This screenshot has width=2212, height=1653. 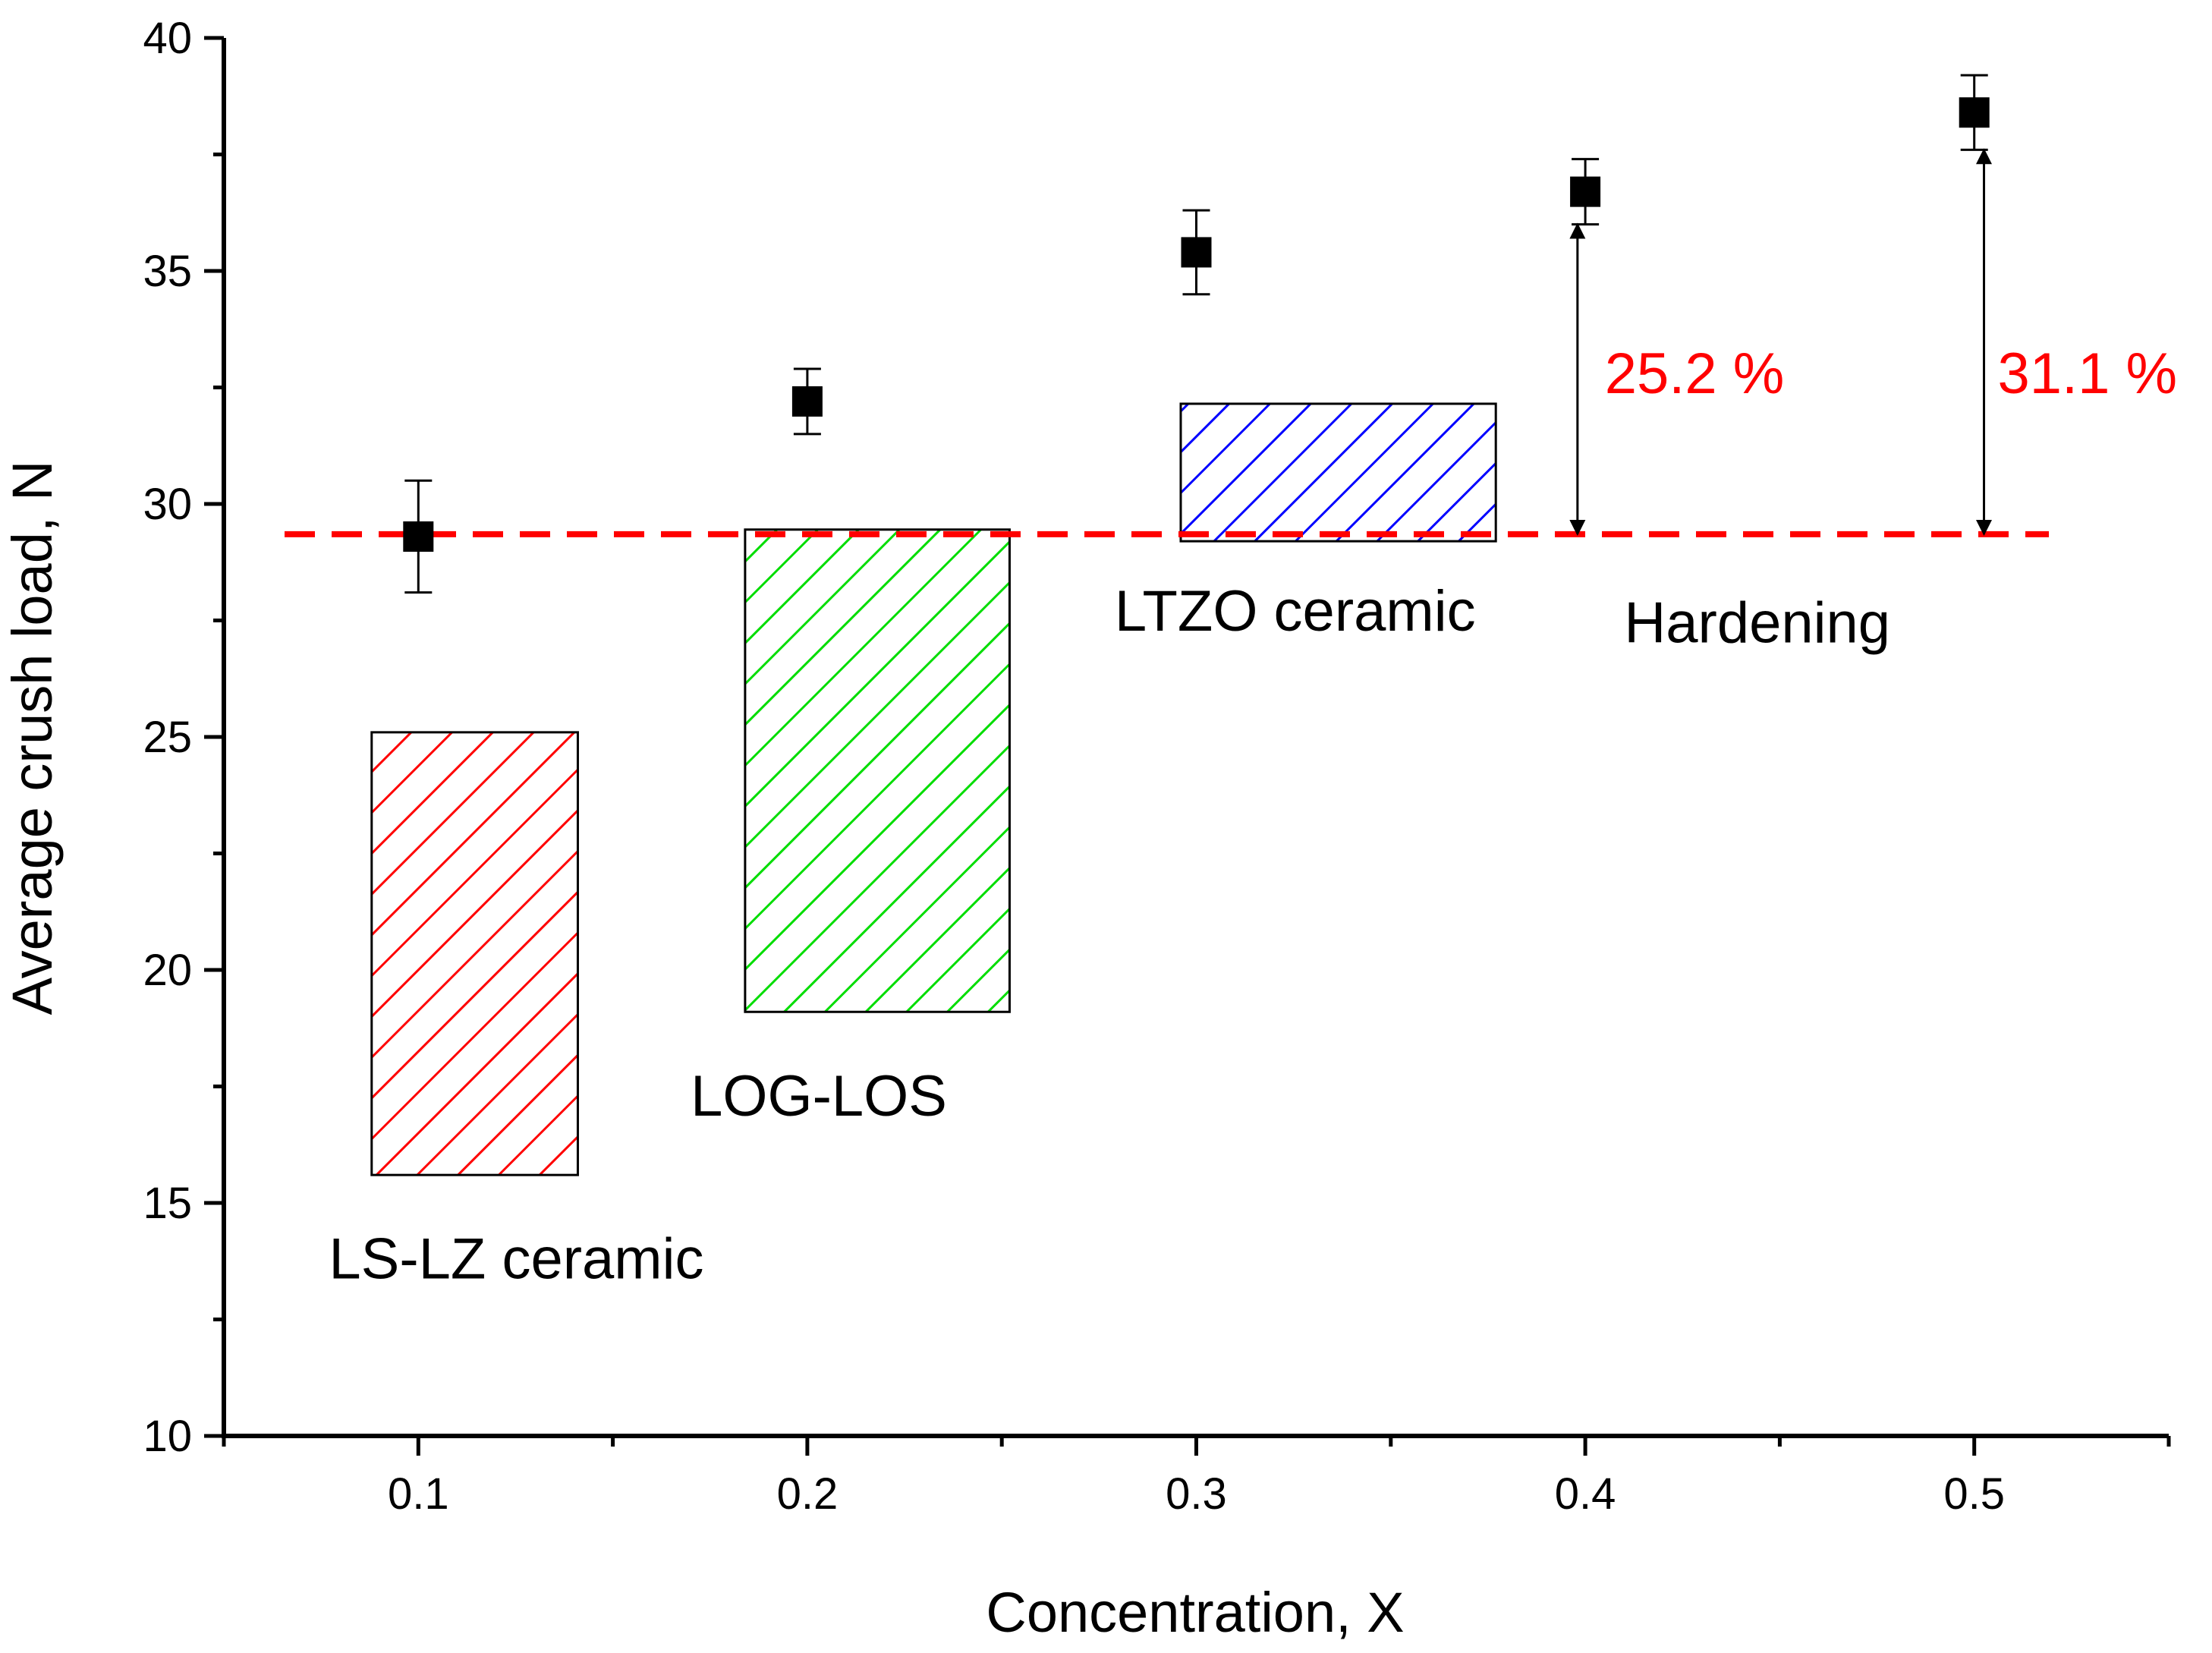 What do you see at coordinates (1974, 1494) in the screenshot?
I see `x-tick-label: 0.5` at bounding box center [1974, 1494].